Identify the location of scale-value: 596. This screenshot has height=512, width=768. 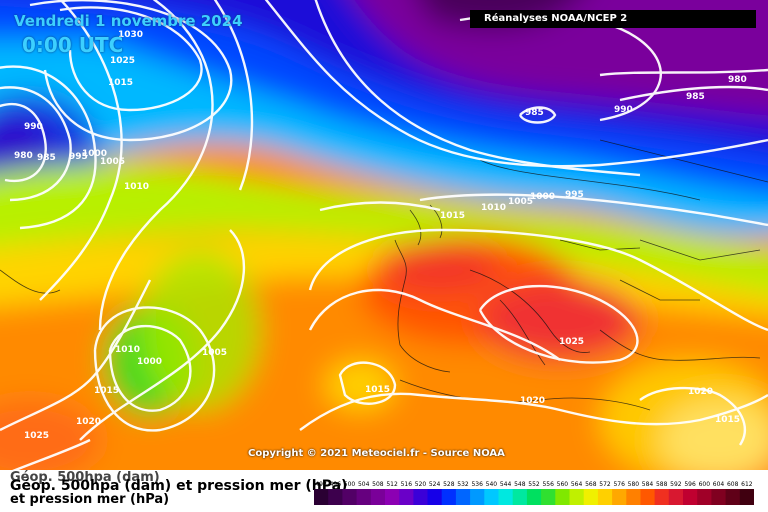
(690, 484).